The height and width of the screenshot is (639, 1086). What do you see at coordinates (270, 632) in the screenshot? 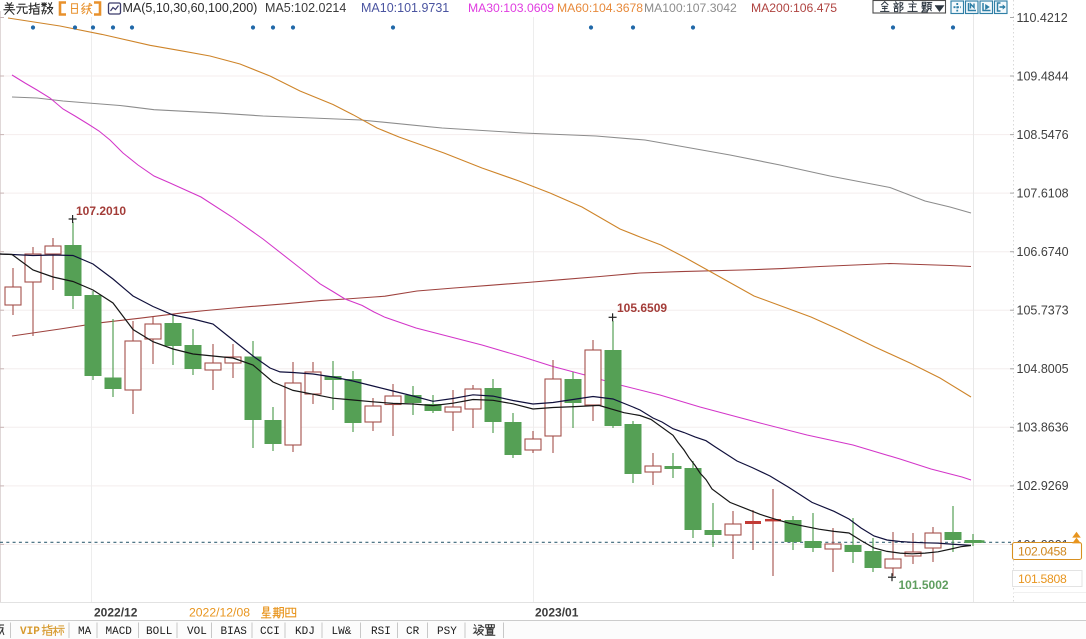
I see `svg-text: CCI` at bounding box center [270, 632].